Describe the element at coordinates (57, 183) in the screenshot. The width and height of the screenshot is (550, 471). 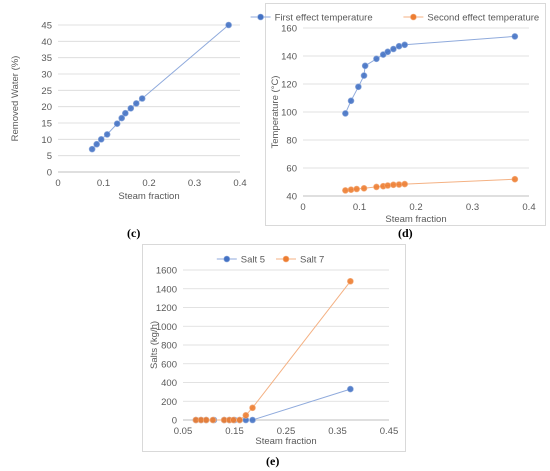
I see `x-tick-label-c-0: 0` at that location.